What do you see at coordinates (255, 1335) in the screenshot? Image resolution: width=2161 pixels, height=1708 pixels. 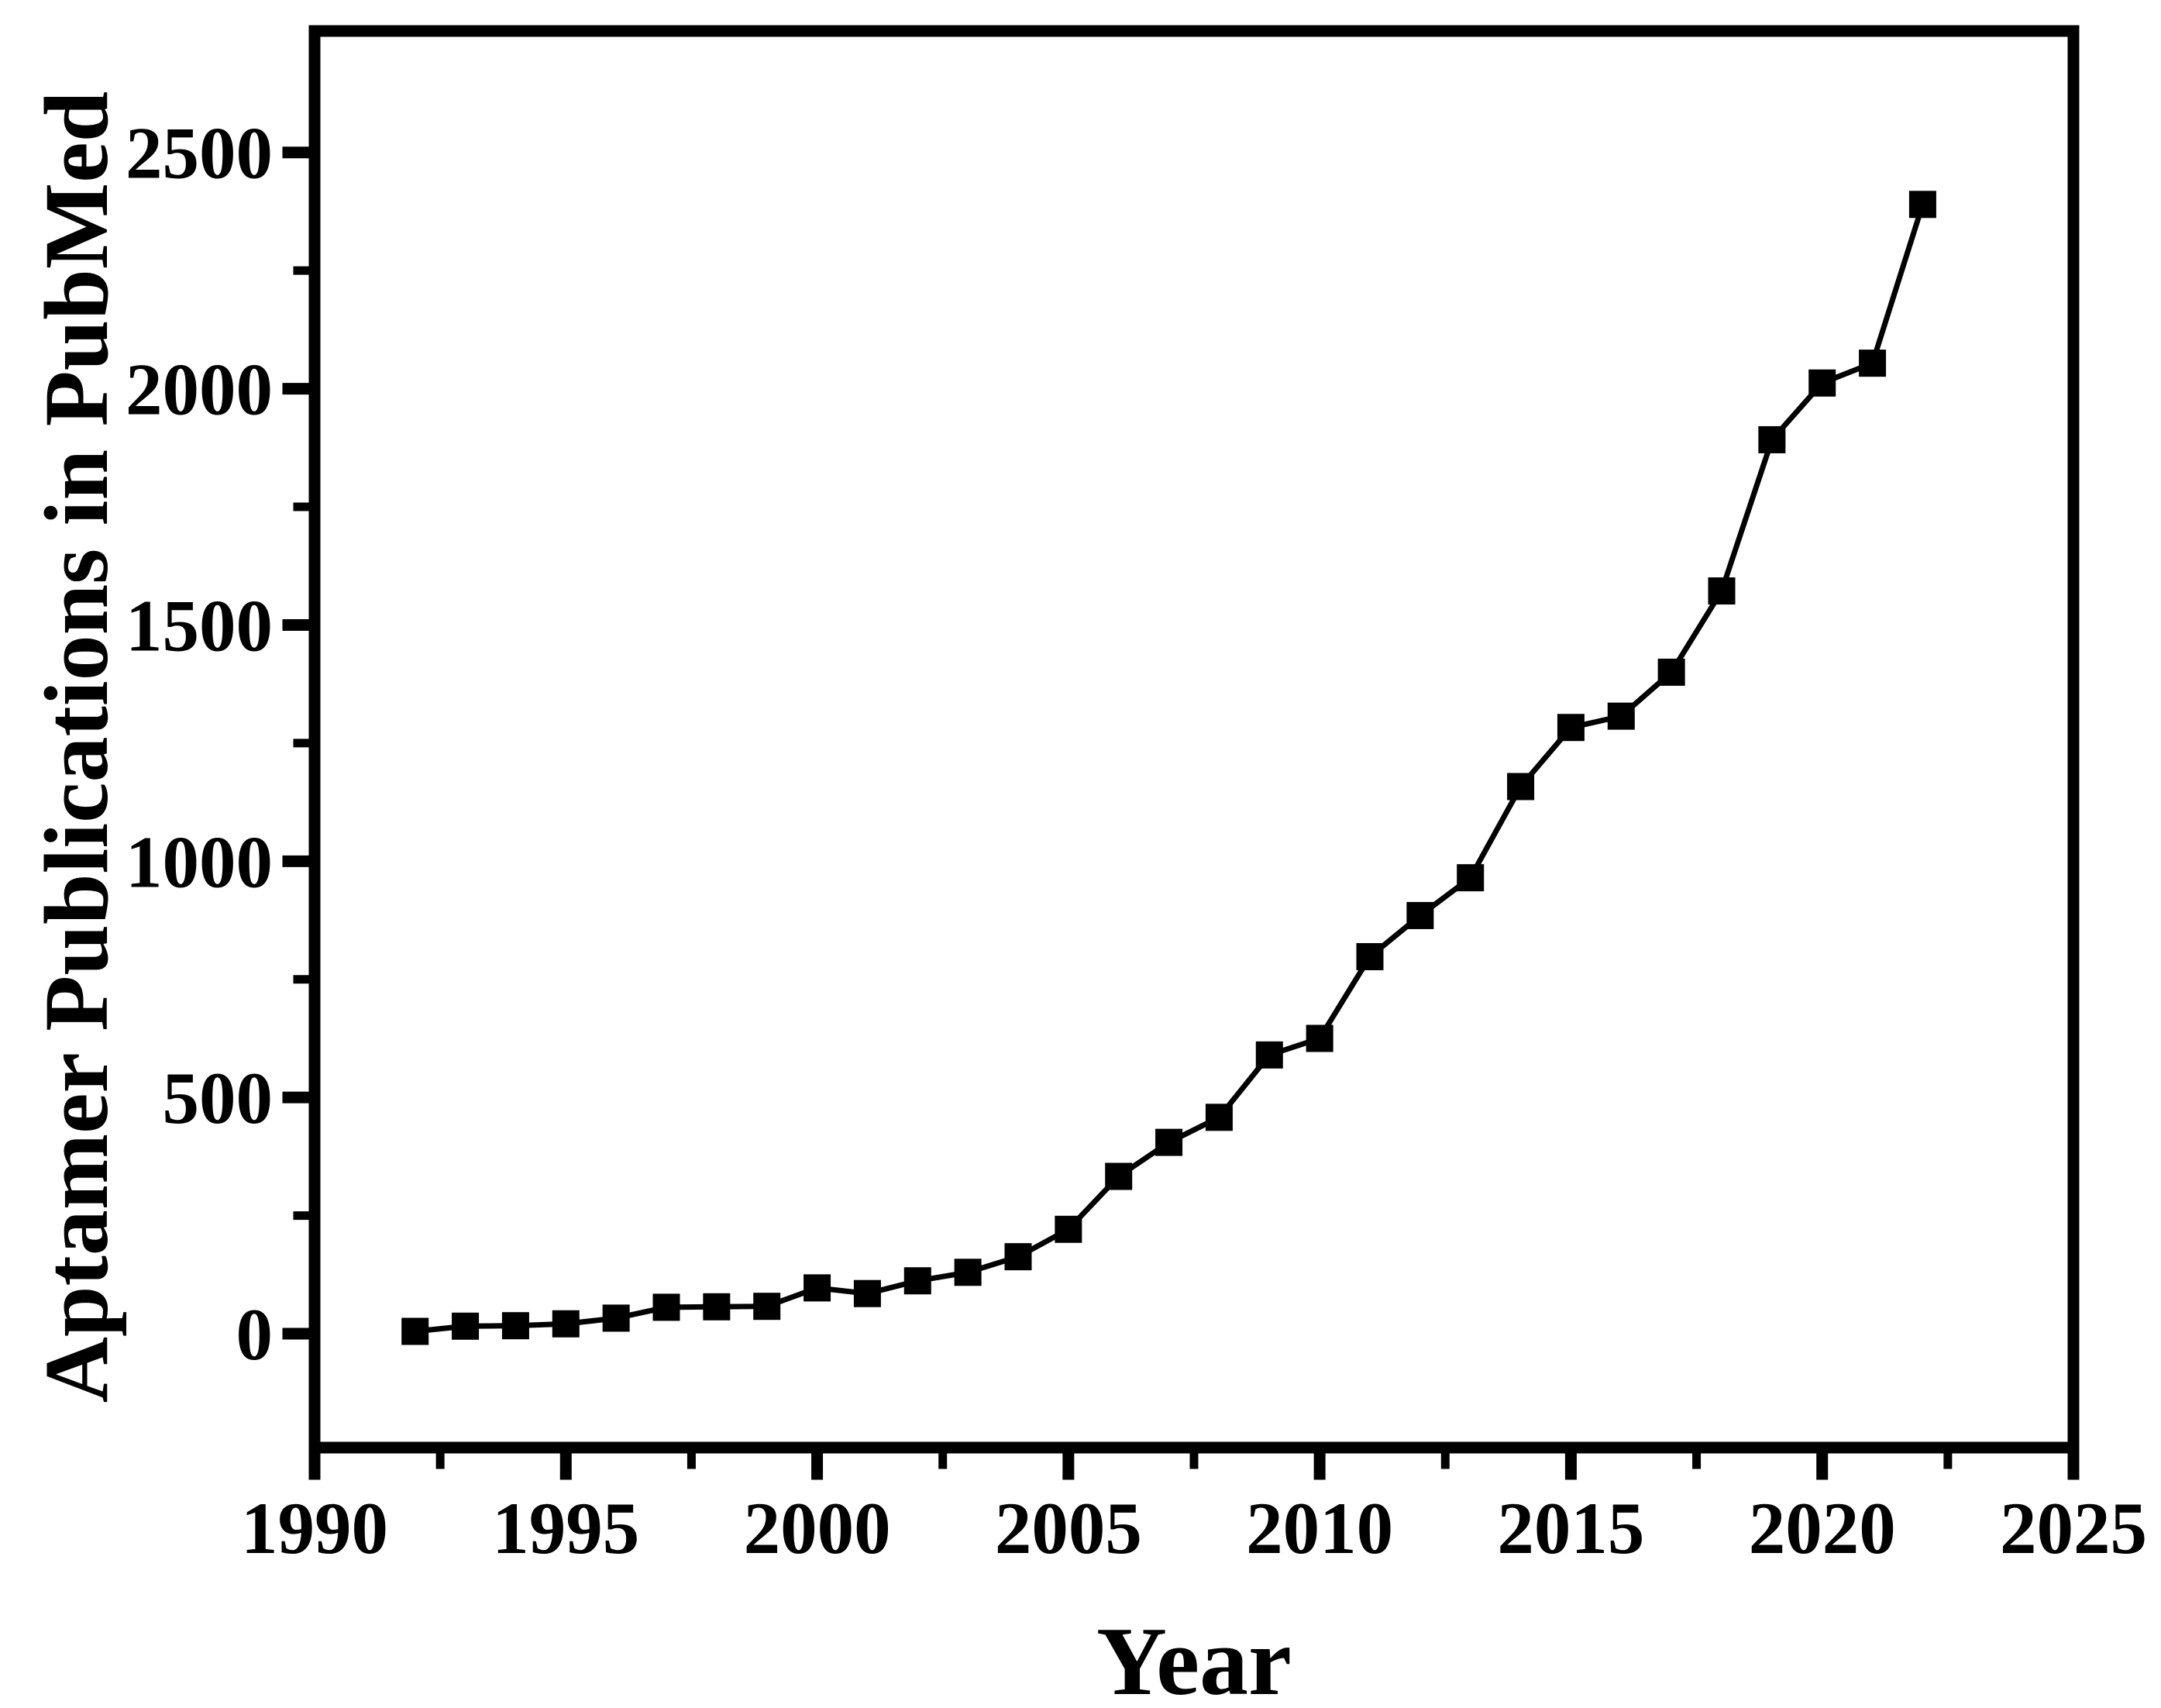 I see `y-tick-label: 0` at bounding box center [255, 1335].